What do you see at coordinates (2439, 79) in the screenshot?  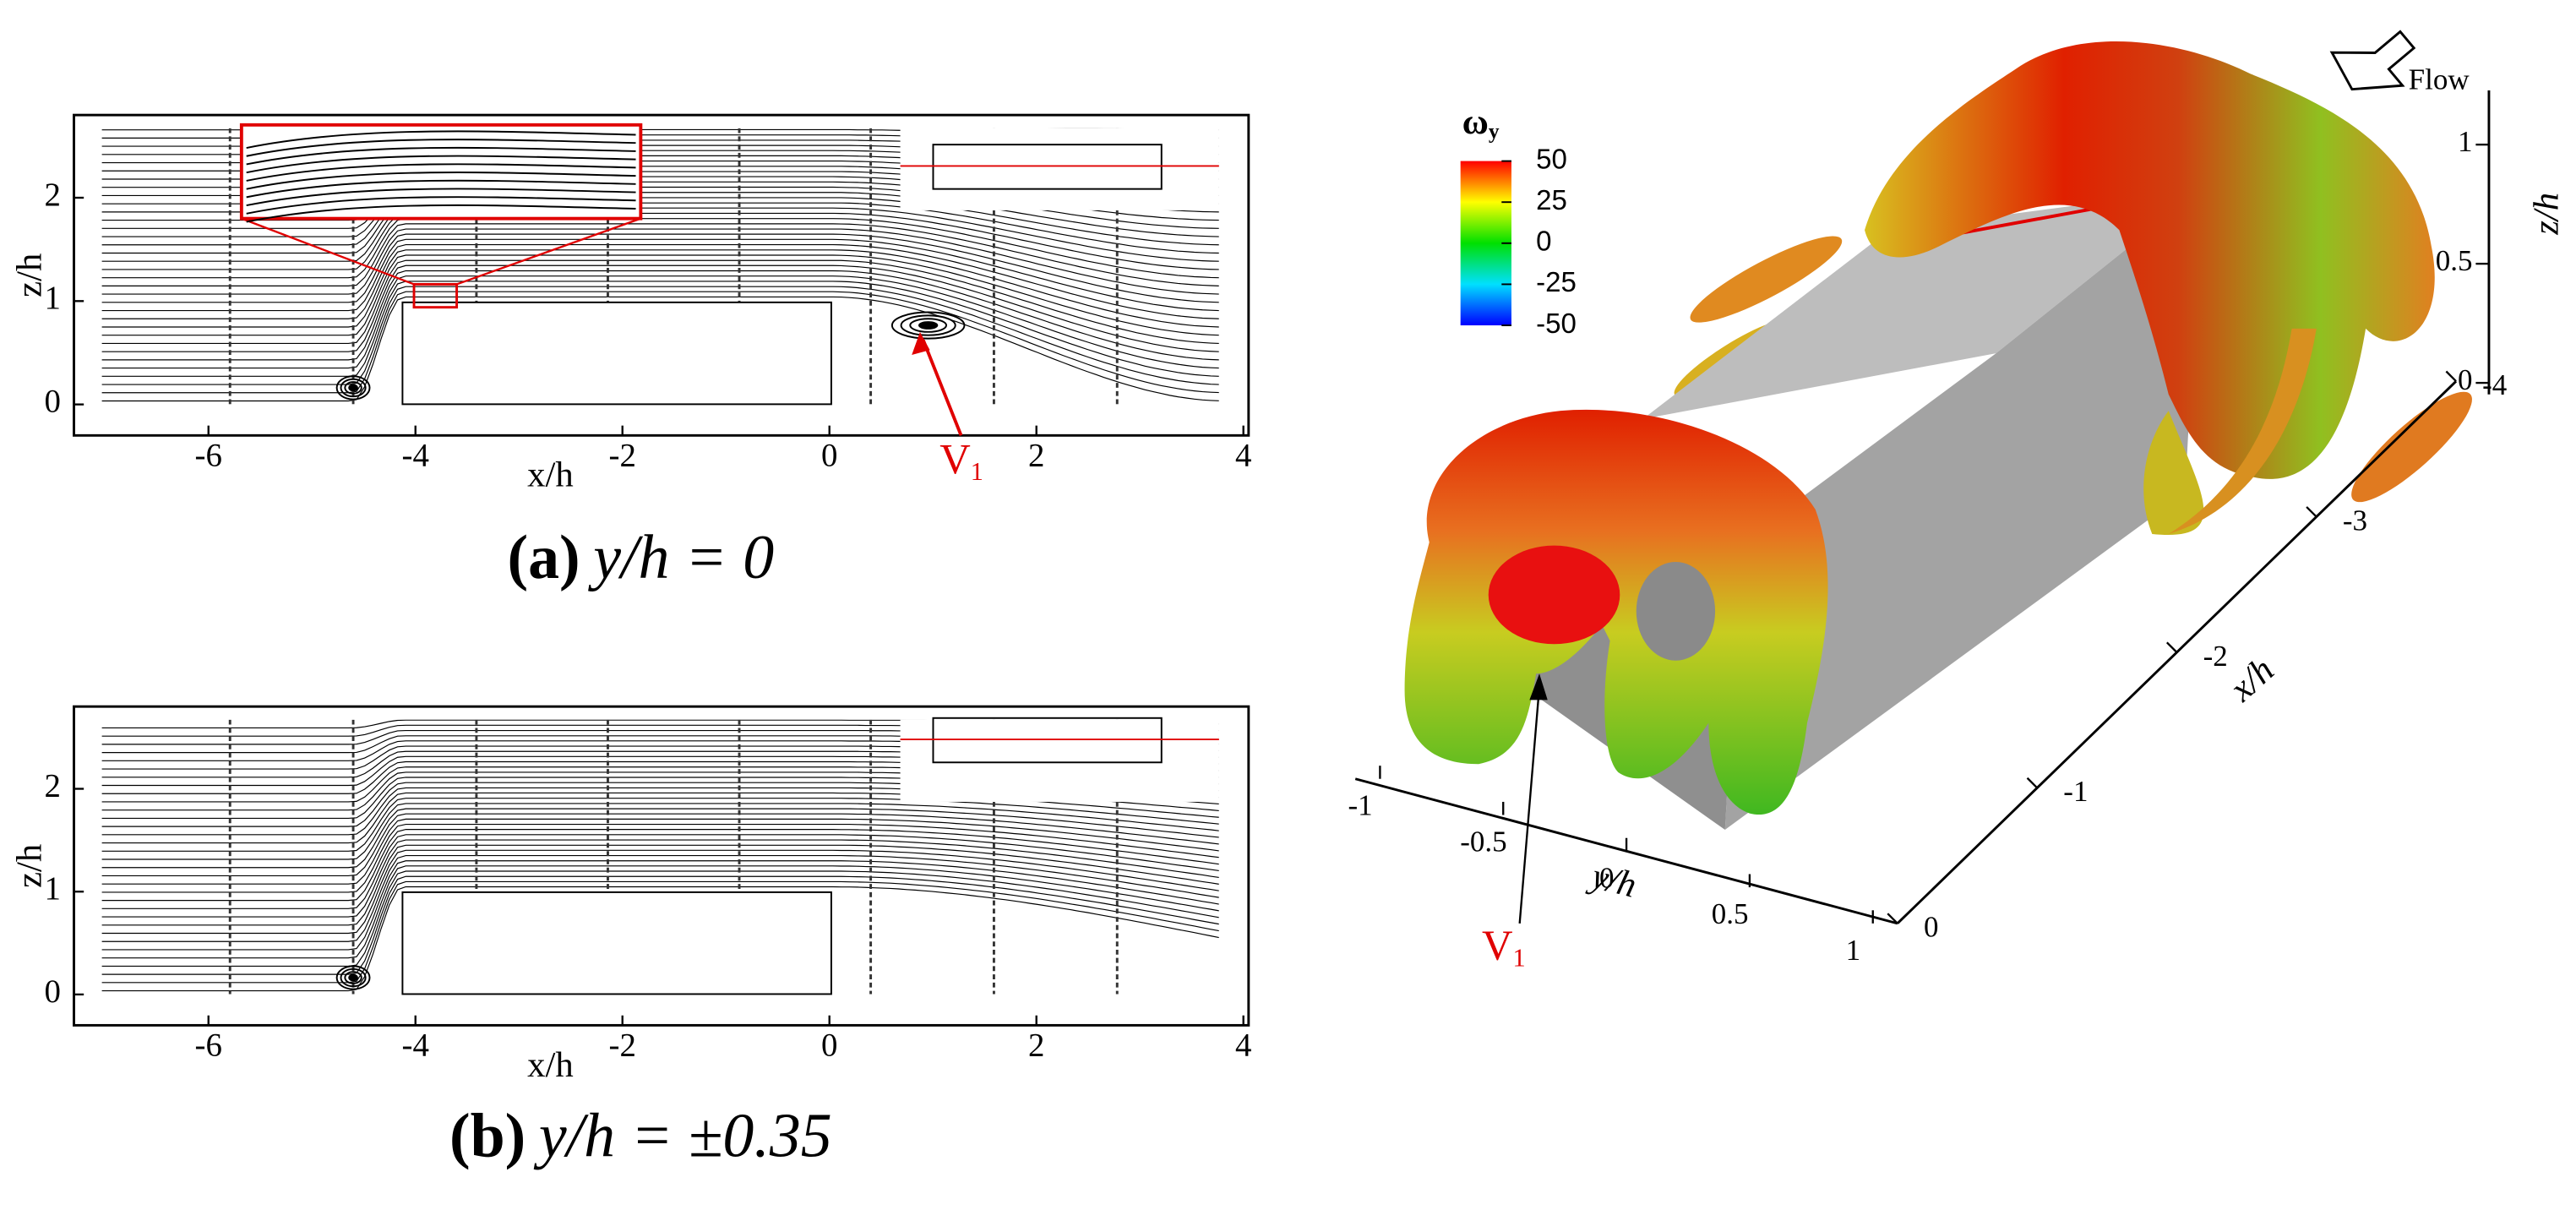 I see `flow-label: Flow` at bounding box center [2439, 79].